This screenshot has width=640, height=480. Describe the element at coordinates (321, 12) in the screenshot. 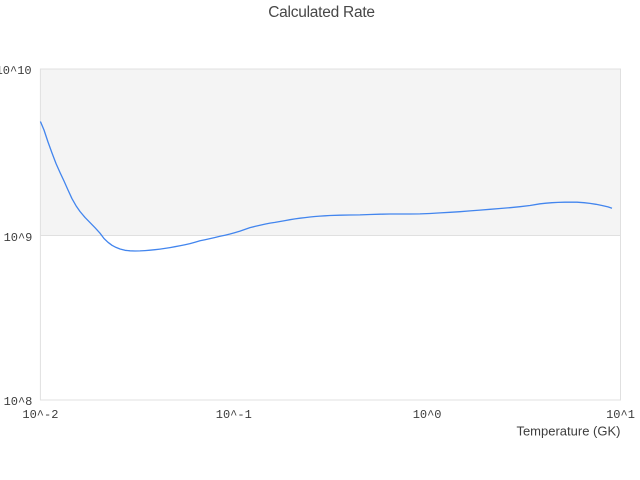

I see `svg-text: Calculated Rate` at that location.